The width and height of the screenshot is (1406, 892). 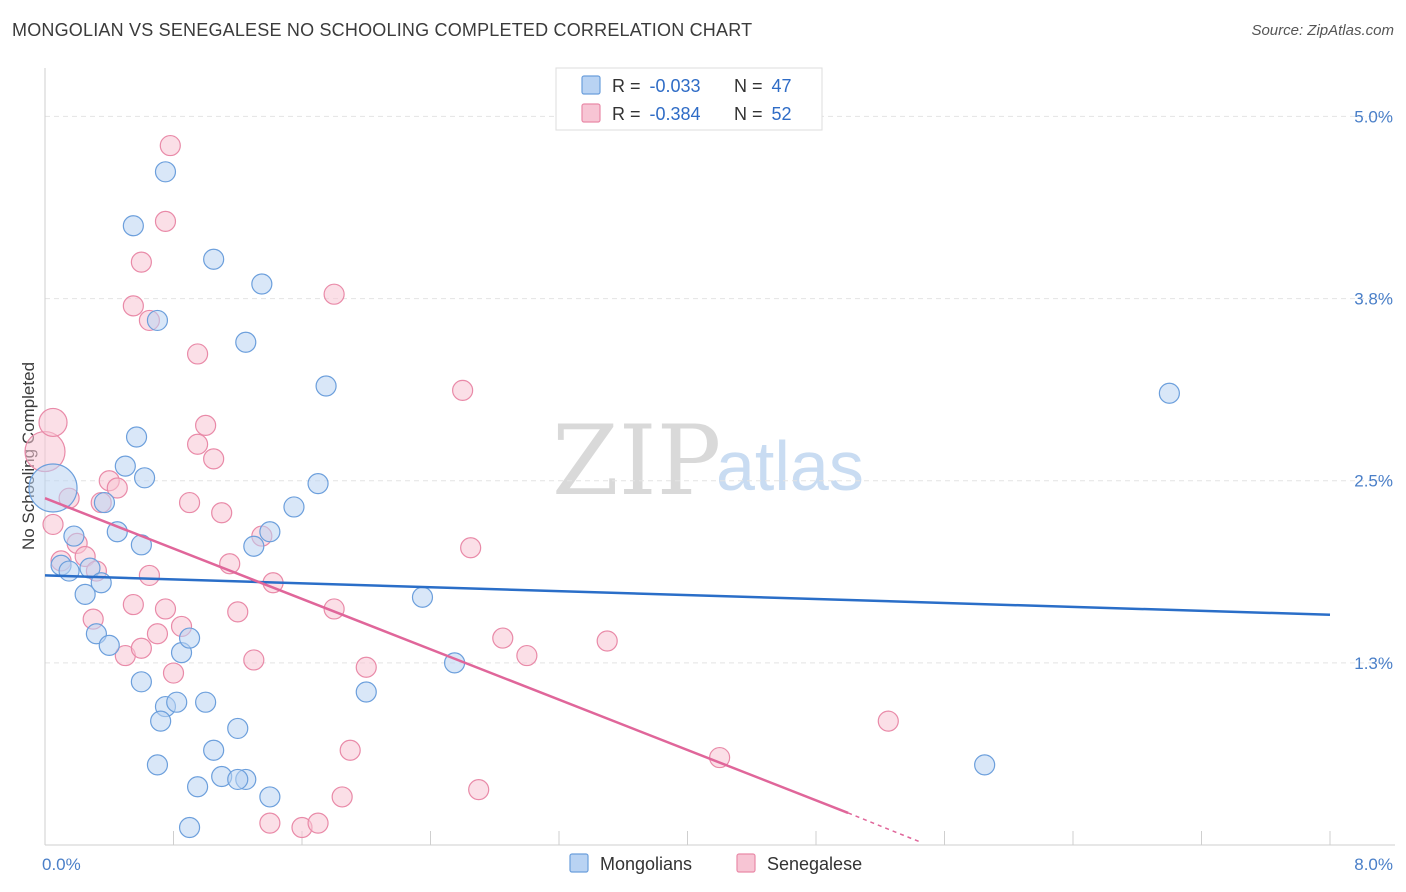 What do you see at coordinates (790, 466) in the screenshot?
I see `watermark-atlas: atlas` at bounding box center [790, 466].